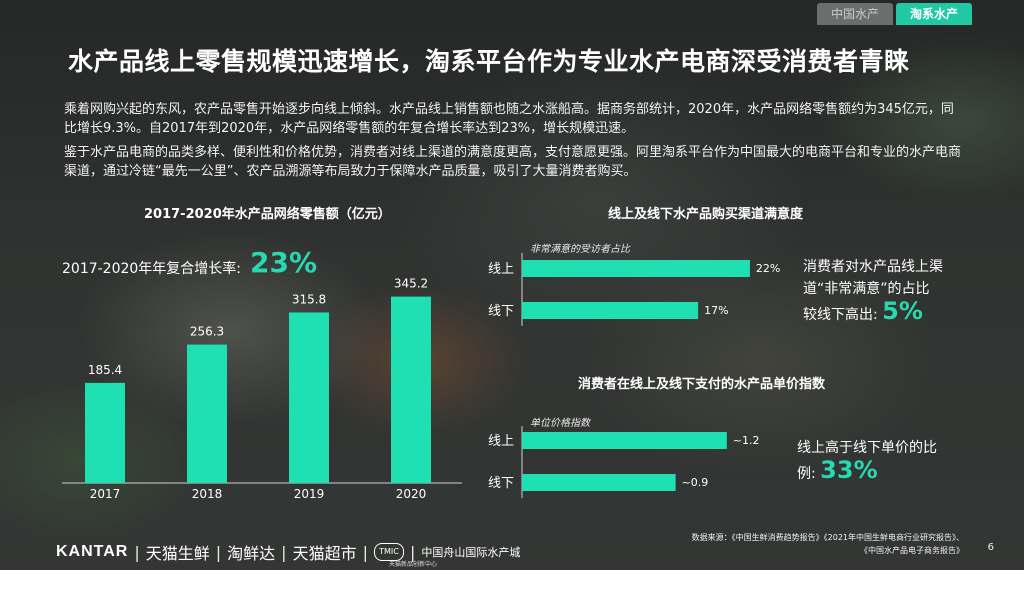 This screenshot has height=595, width=1024. I want to click on cagr-value: 23%, so click(284, 262).